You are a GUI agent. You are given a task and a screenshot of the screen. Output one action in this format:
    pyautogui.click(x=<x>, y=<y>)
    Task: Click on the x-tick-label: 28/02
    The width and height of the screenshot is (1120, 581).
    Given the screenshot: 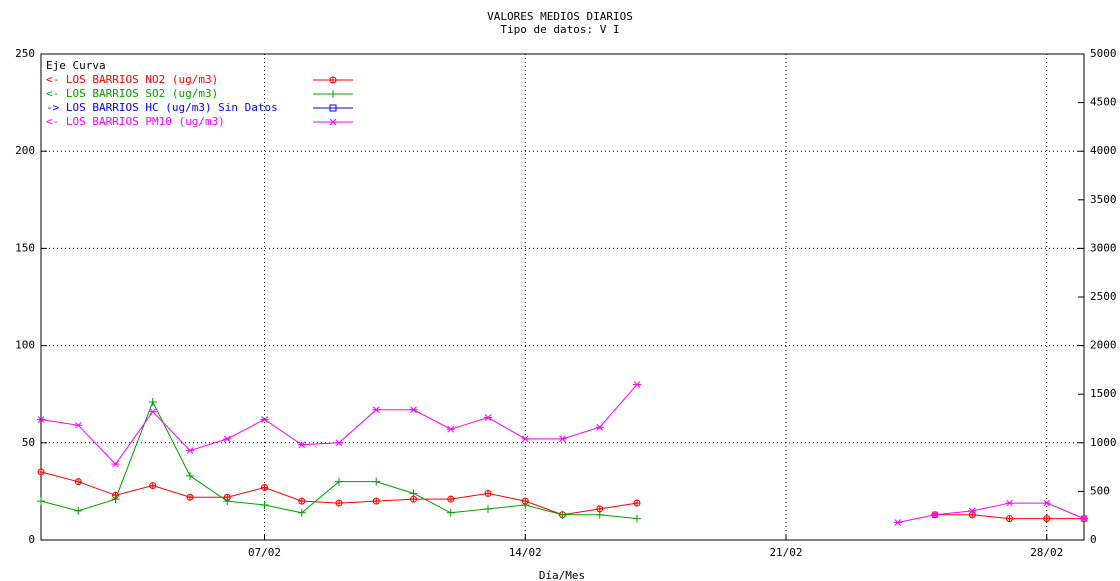 What is the action you would take?
    pyautogui.click(x=1046, y=552)
    